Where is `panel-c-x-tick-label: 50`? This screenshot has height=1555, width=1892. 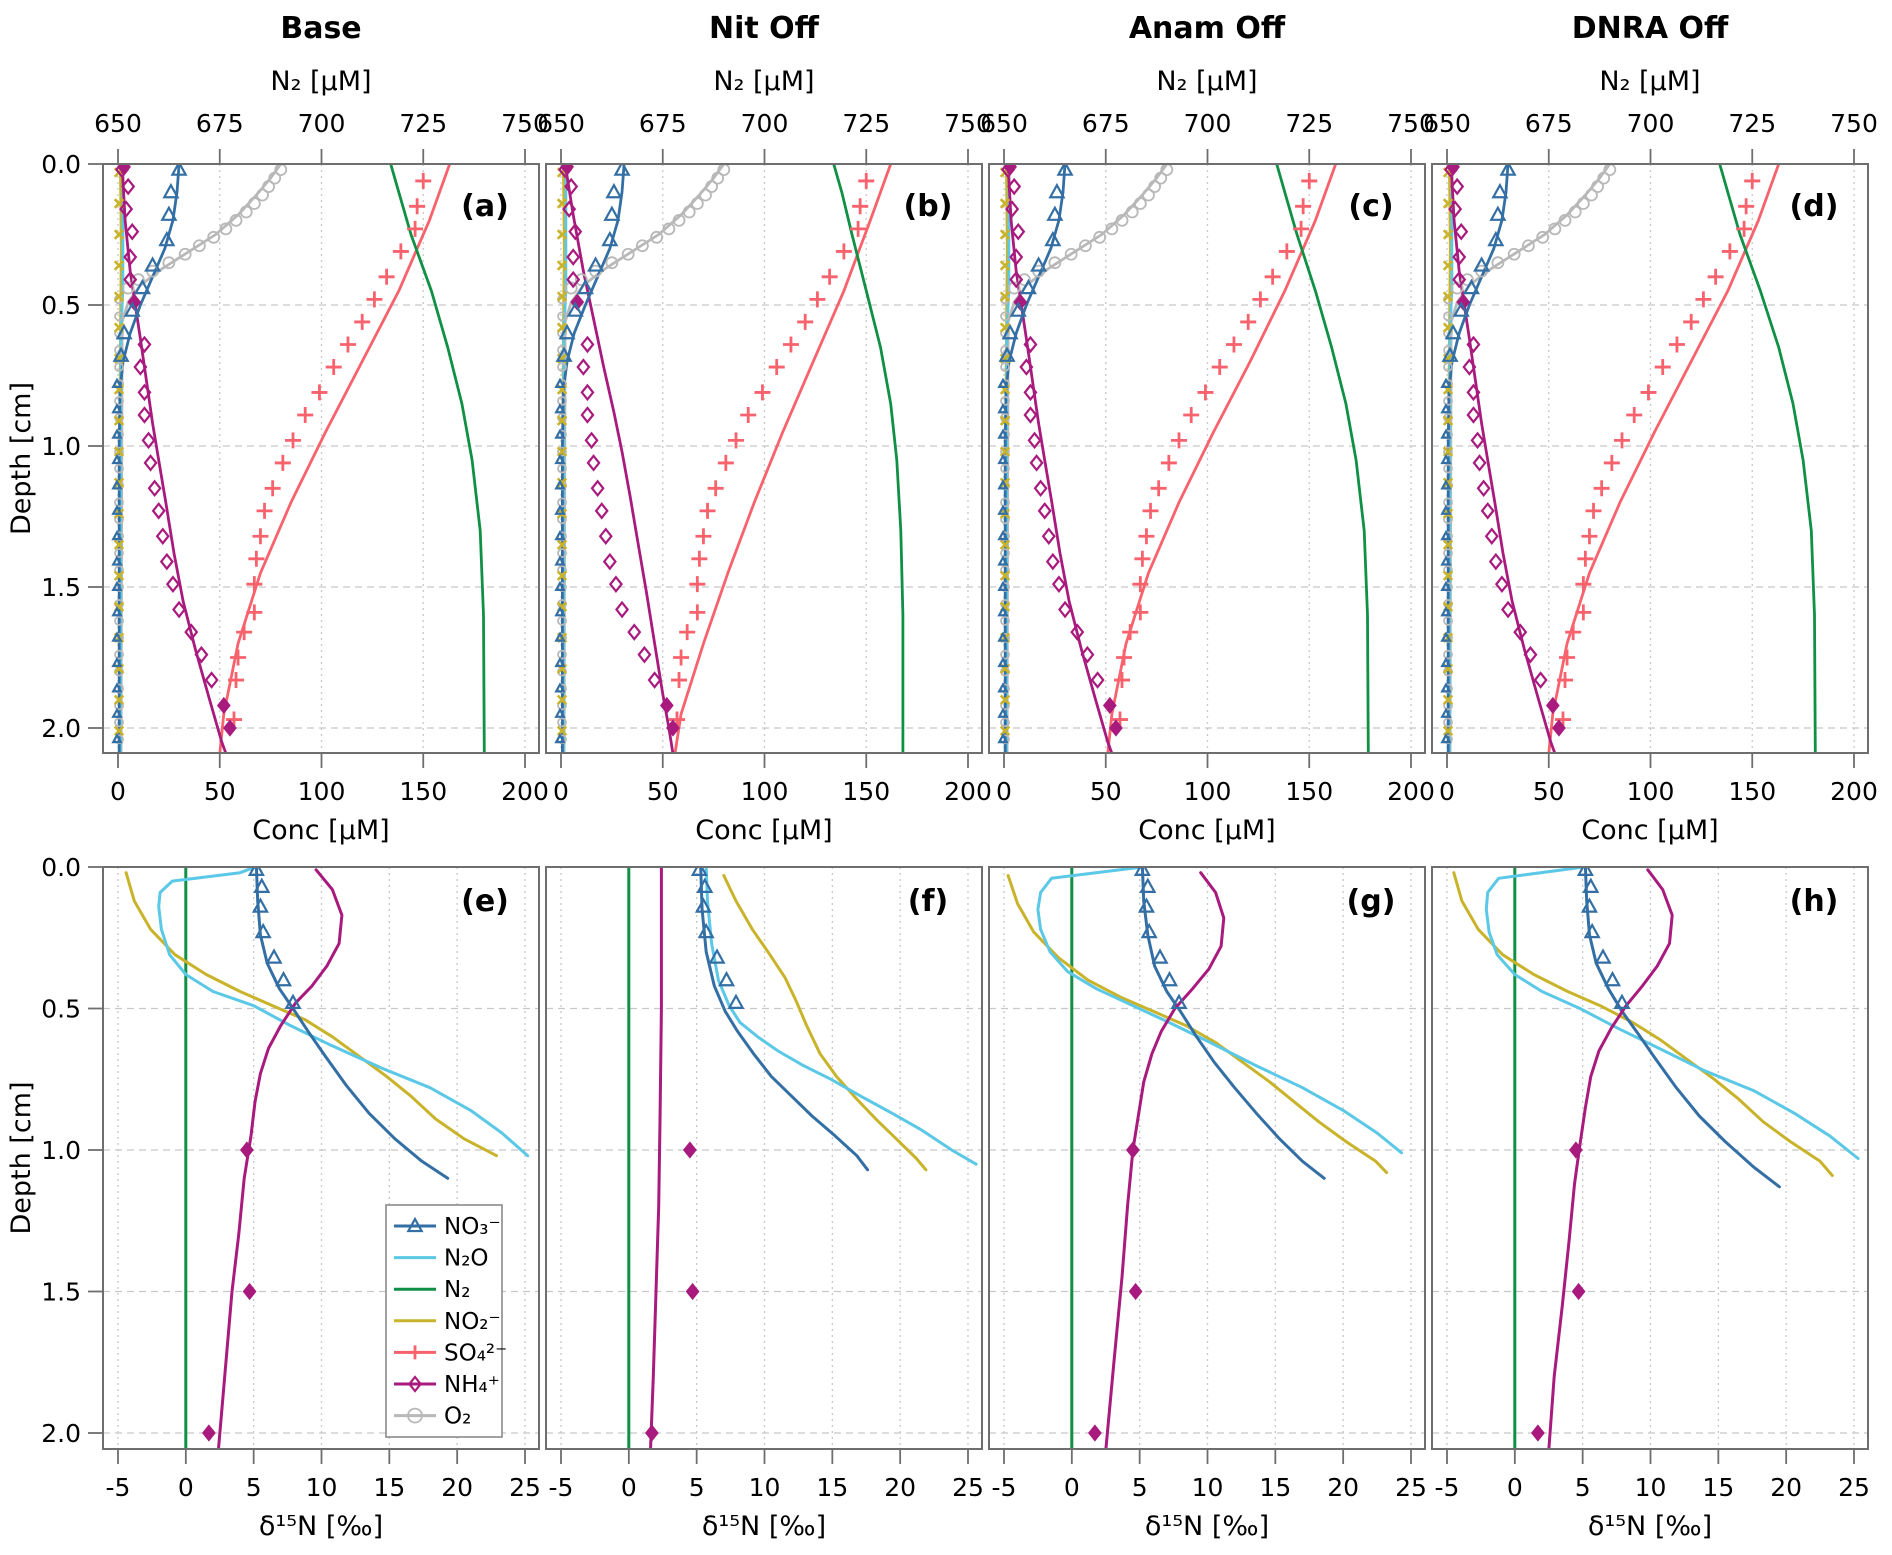
panel-c-x-tick-label: 50 is located at coordinates (1106, 791).